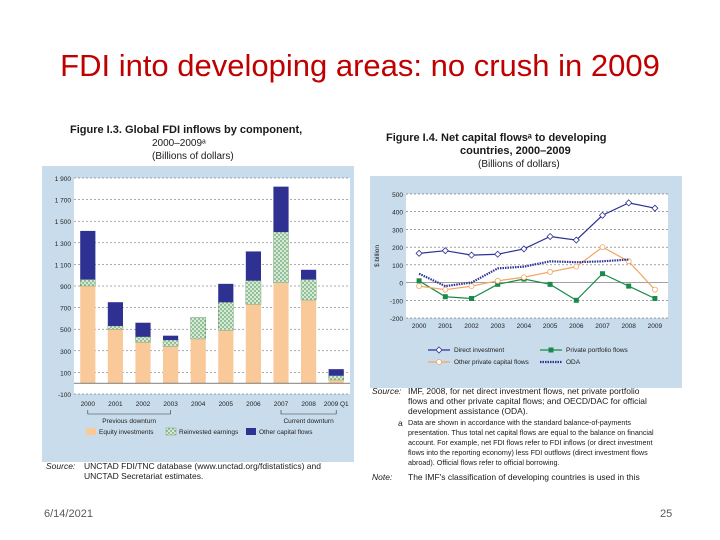  What do you see at coordinates (576, 326) in the screenshot?
I see `x-tick-label: 2006` at bounding box center [576, 326].